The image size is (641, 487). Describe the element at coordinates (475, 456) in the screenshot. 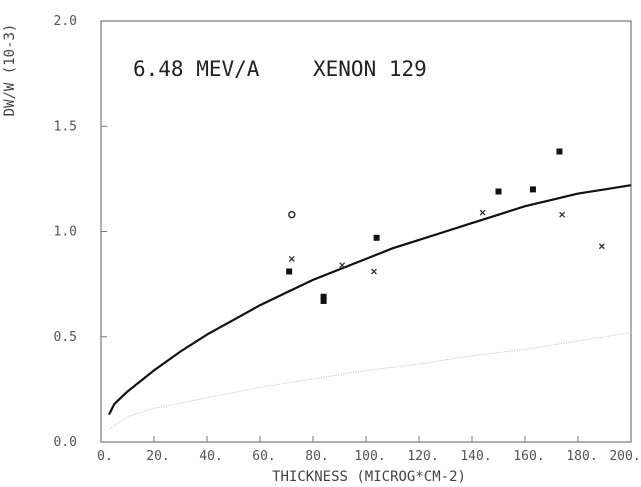

I see `x-tick-label: 140.` at that location.